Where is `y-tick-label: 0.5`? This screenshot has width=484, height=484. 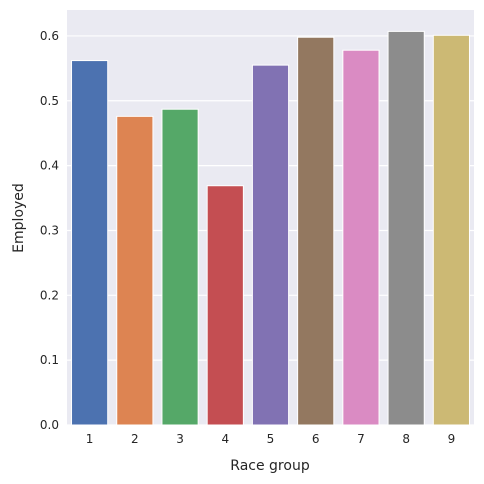 y-tick-label: 0.5 is located at coordinates (49, 101).